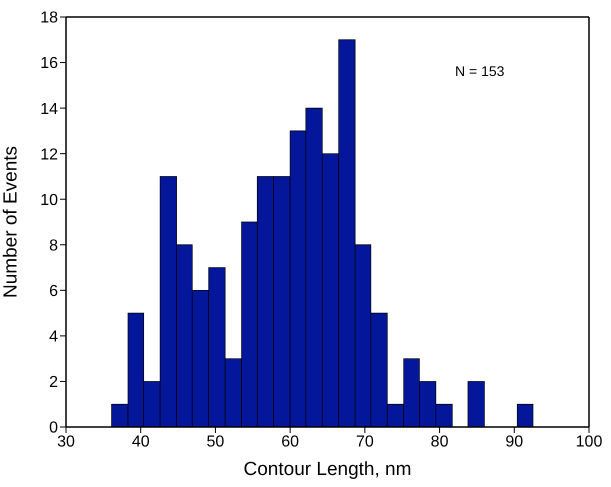 The height and width of the screenshot is (487, 611). Describe the element at coordinates (589, 441) in the screenshot. I see `x-tick-label: 100` at that location.